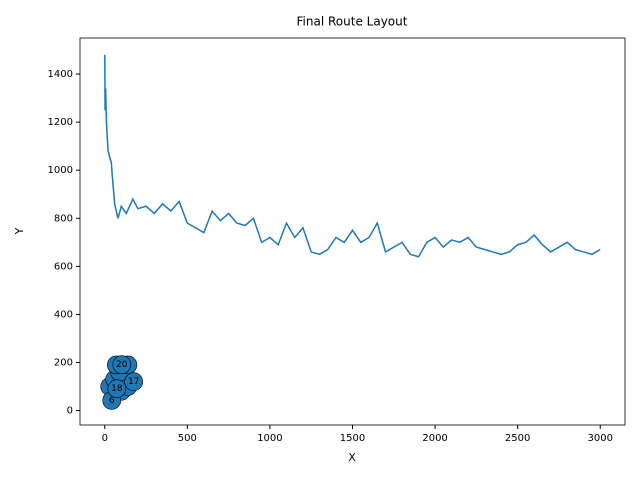 Image resolution: width=640 pixels, height=480 pixels. What do you see at coordinates (60, 74) in the screenshot?
I see `y-tick-label: 1400` at bounding box center [60, 74].